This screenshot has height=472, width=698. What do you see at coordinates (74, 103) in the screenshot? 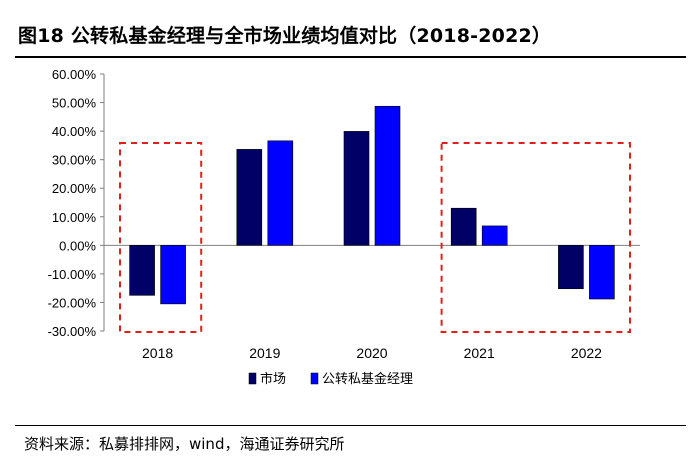
I see `y-tick-label: 50.00%` at bounding box center [74, 103].